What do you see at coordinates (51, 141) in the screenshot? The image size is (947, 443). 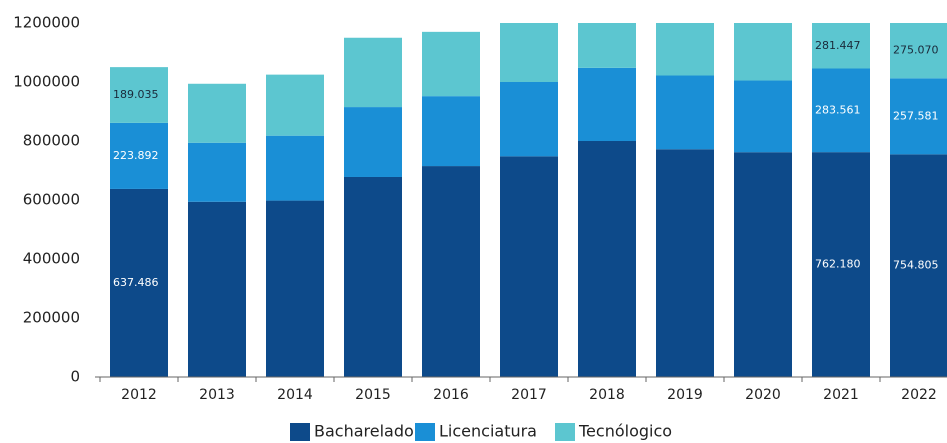 I see `y-tick-label: 800000` at bounding box center [51, 141].